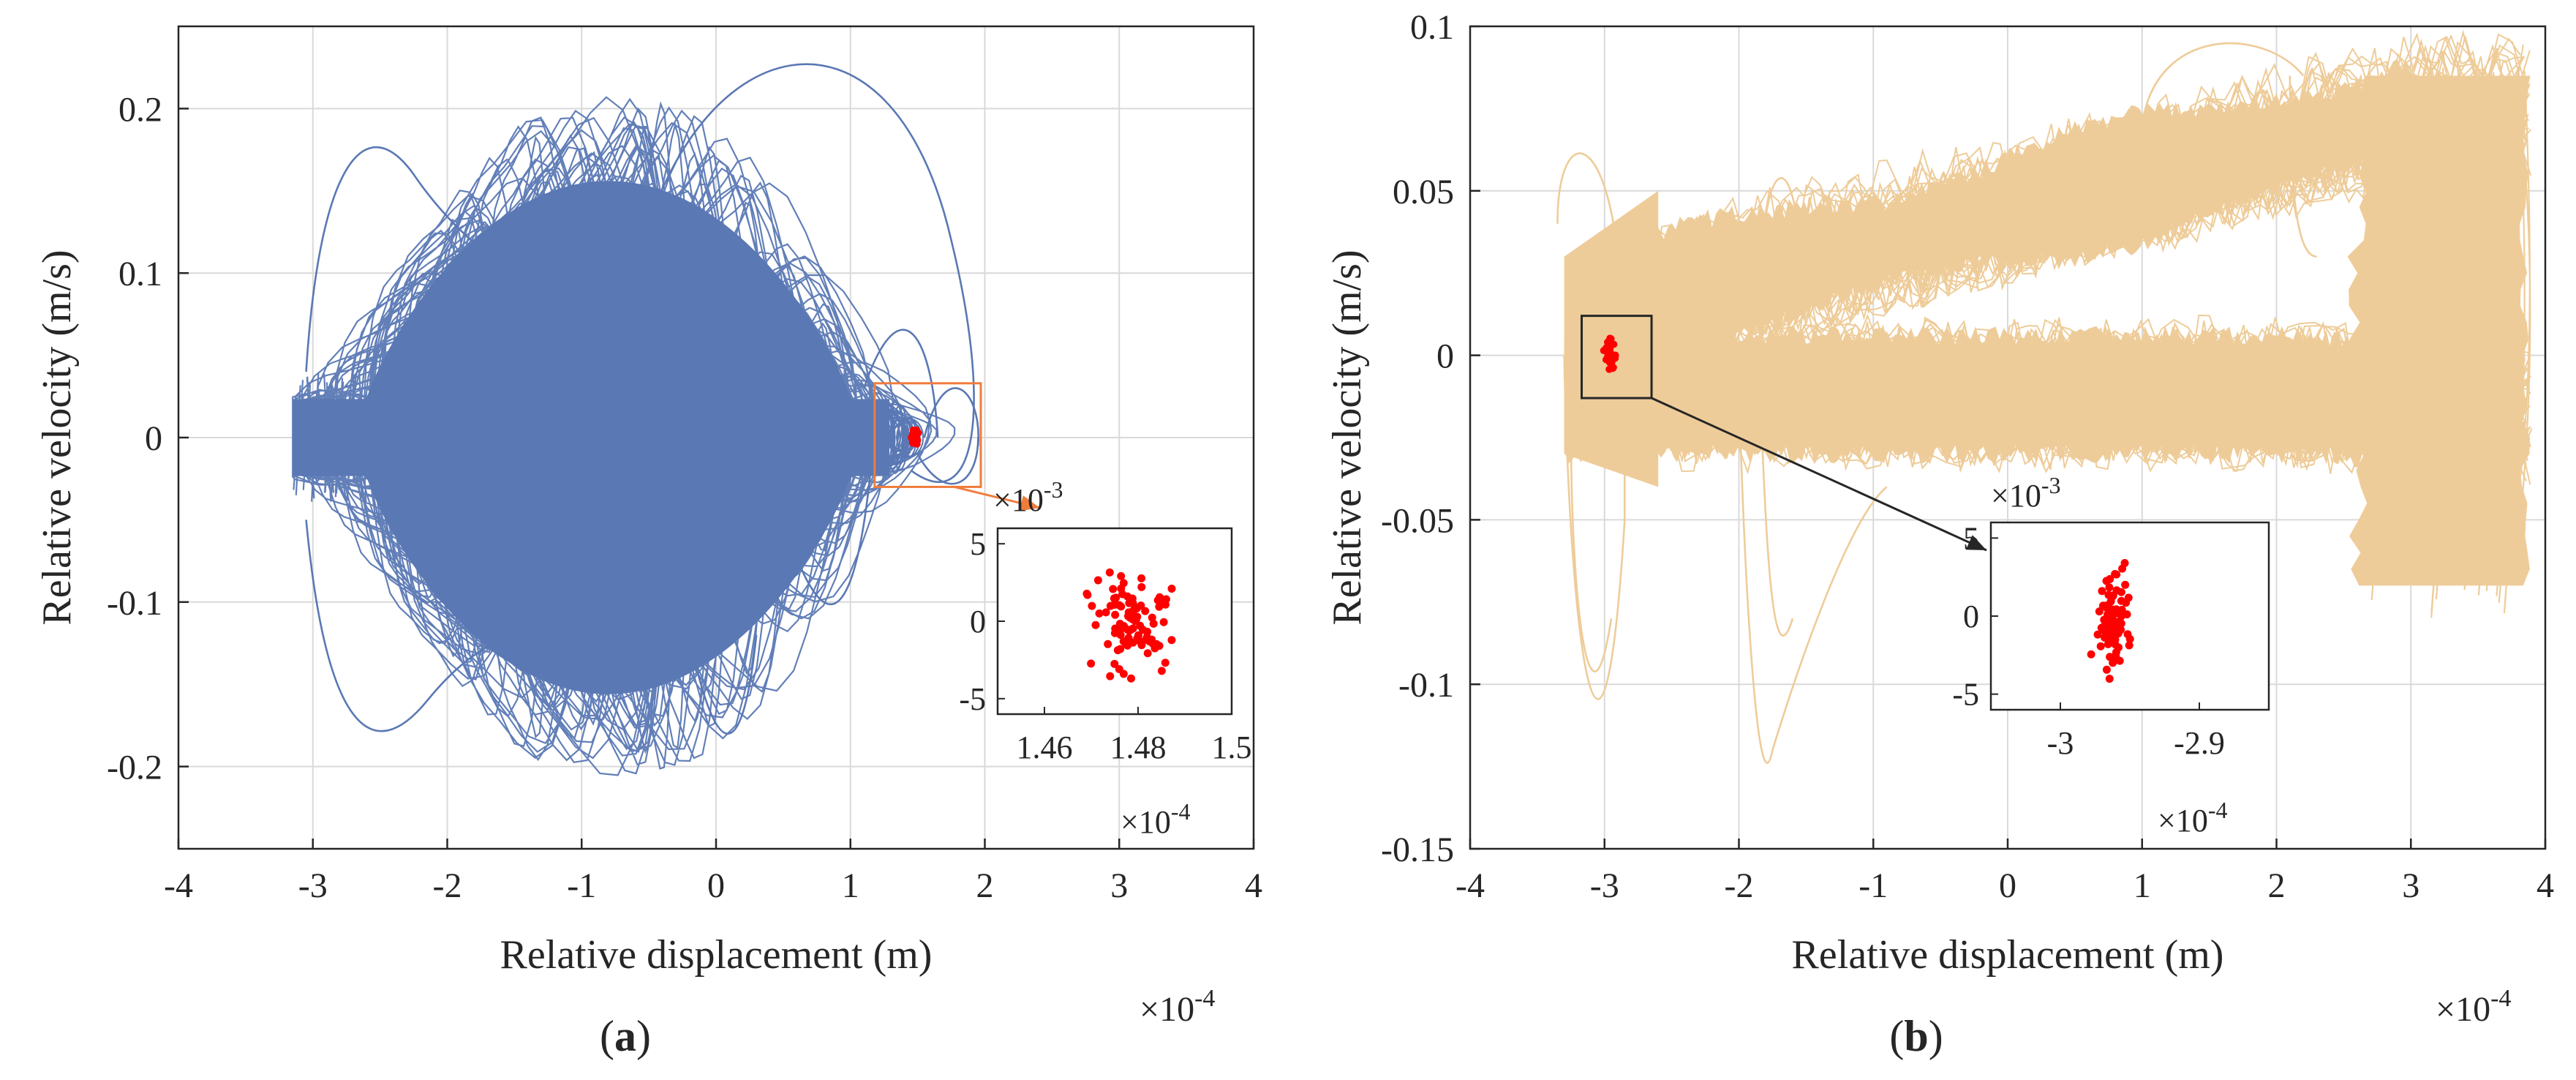 This screenshot has height=1080, width=2576. What do you see at coordinates (1045, 747) in the screenshot?
I see `inset-x-tick-label: 1.46` at bounding box center [1045, 747].